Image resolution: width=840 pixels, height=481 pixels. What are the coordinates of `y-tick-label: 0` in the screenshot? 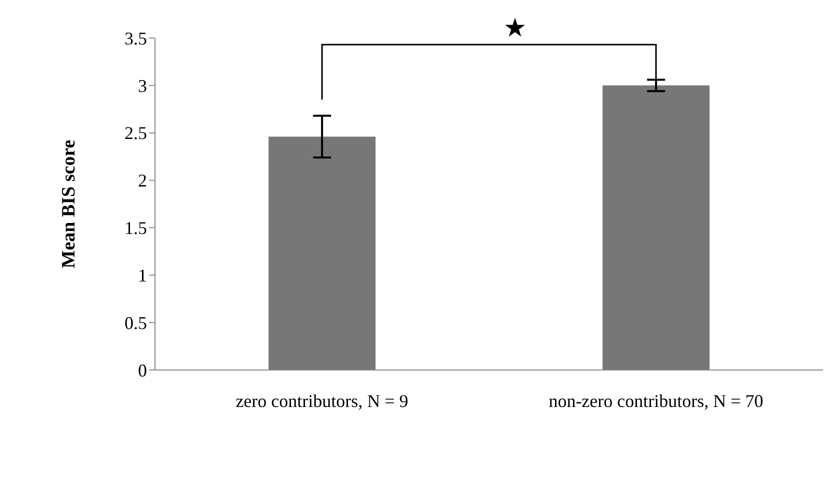 It's located at (142, 370).